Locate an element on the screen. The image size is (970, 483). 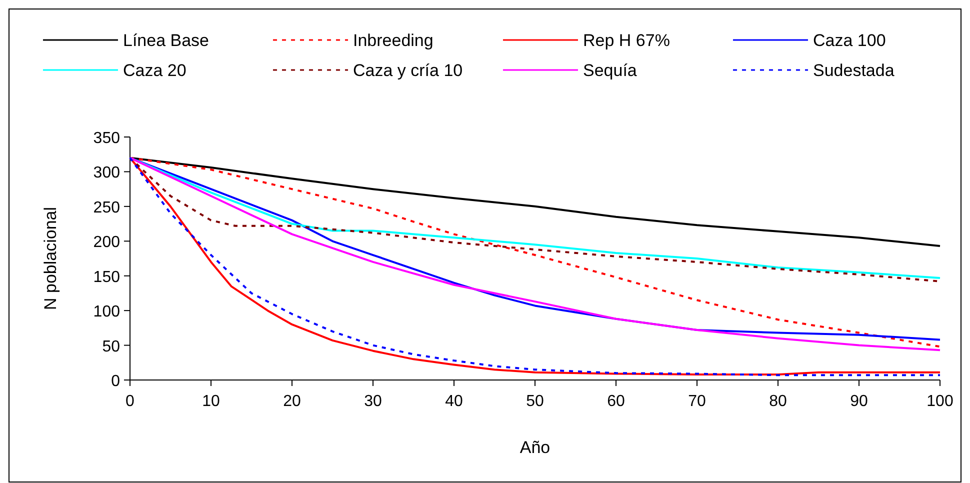
legend-label: Sudestada is located at coordinates (854, 70).